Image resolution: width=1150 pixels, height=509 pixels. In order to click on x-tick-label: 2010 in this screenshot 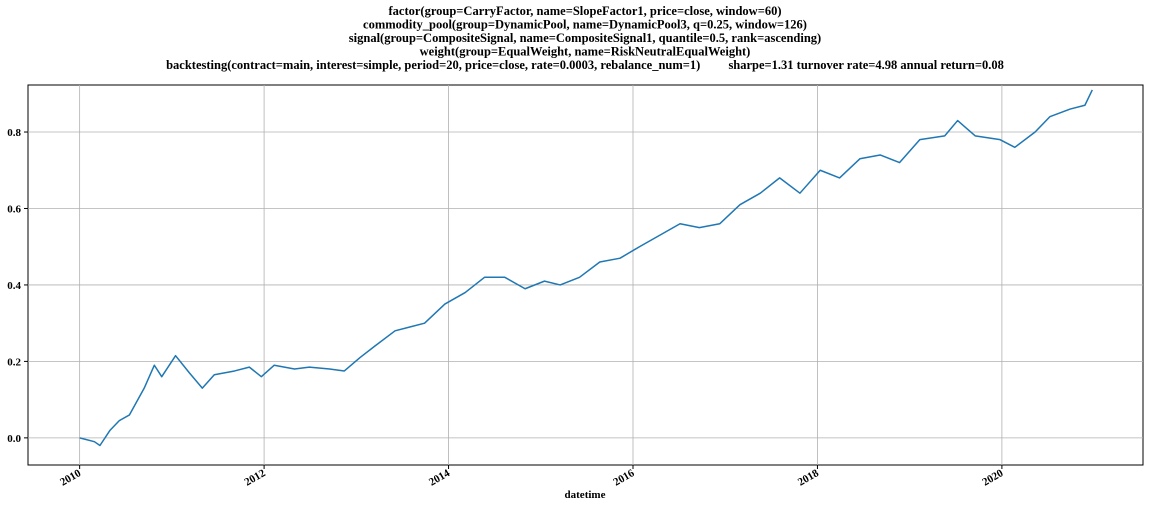, I will do `click(70, 478)`.